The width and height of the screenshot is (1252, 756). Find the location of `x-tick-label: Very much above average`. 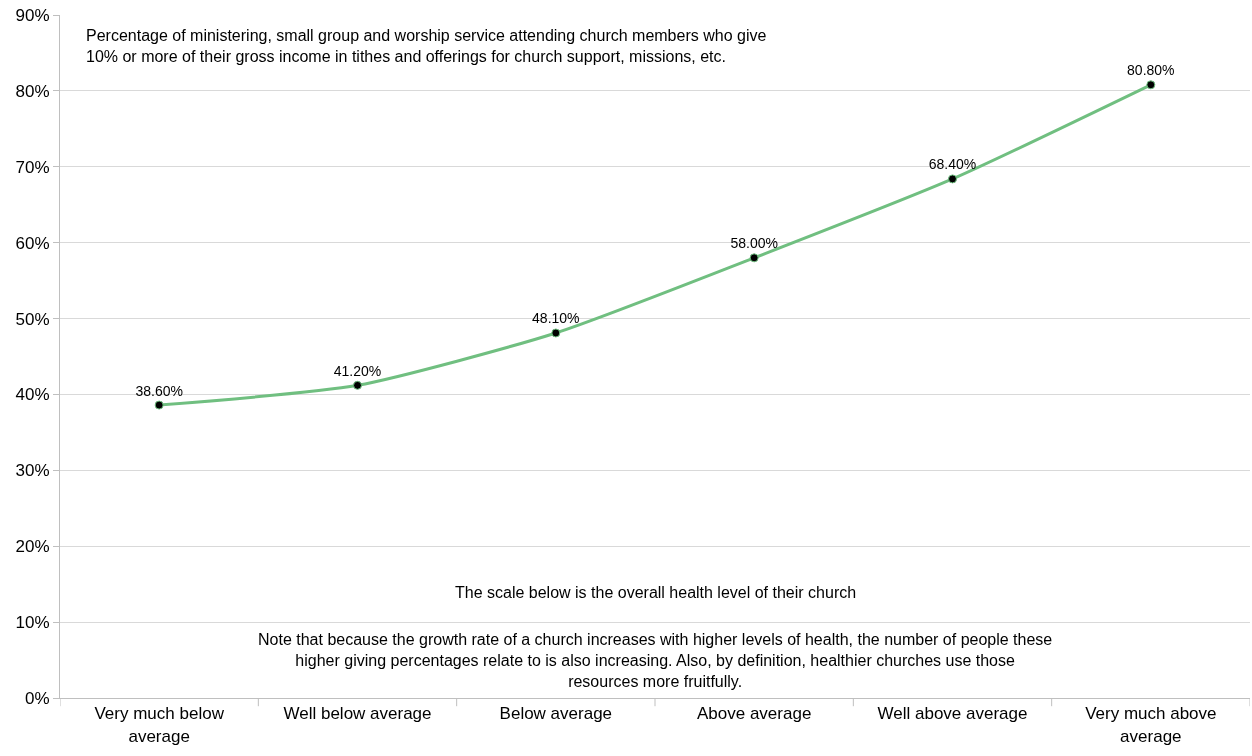

x-tick-label: Very much above average is located at coordinates (1151, 725).